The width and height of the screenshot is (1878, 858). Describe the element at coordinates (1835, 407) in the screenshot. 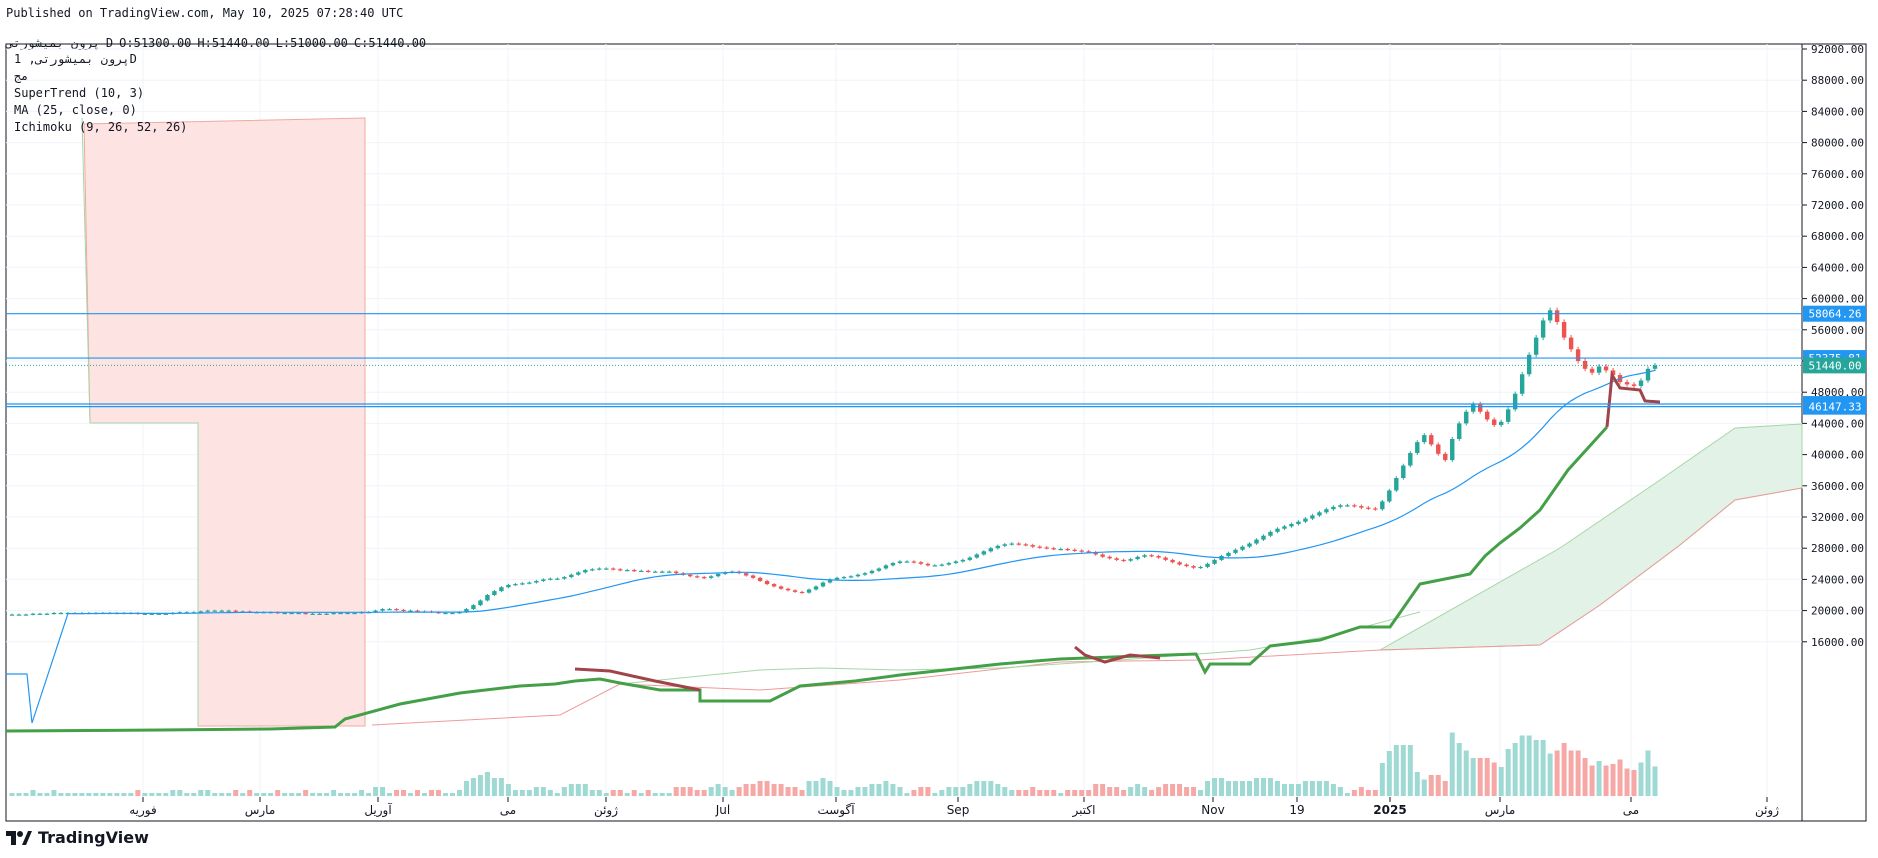

I see `horizontal-line-price: 46147.33` at that location.